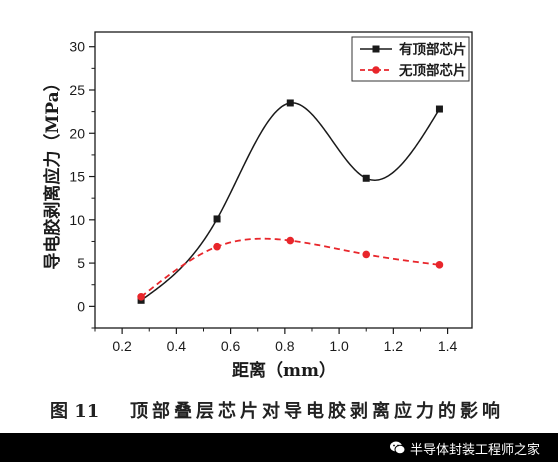 The height and width of the screenshot is (462, 558). What do you see at coordinates (77, 220) in the screenshot?
I see `y-tick-label: 10` at bounding box center [77, 220].